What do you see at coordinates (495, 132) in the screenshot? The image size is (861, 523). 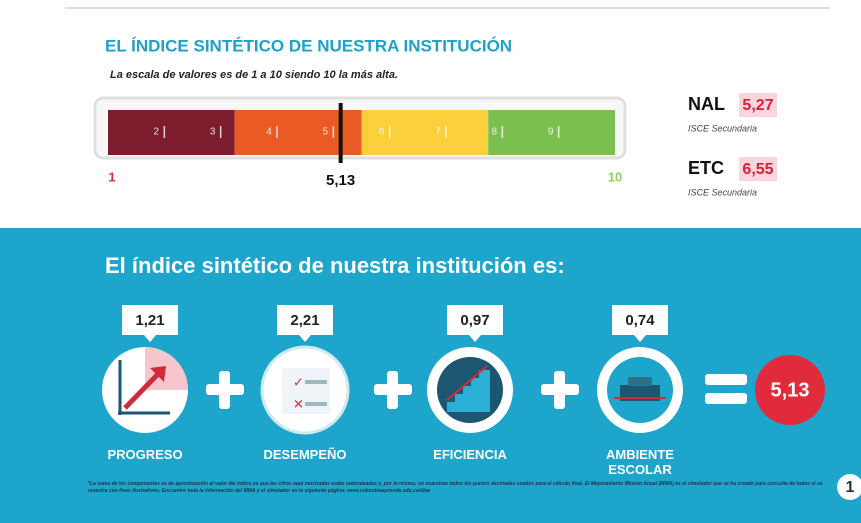 I see `gauge-tick-label: 8` at bounding box center [495, 132].